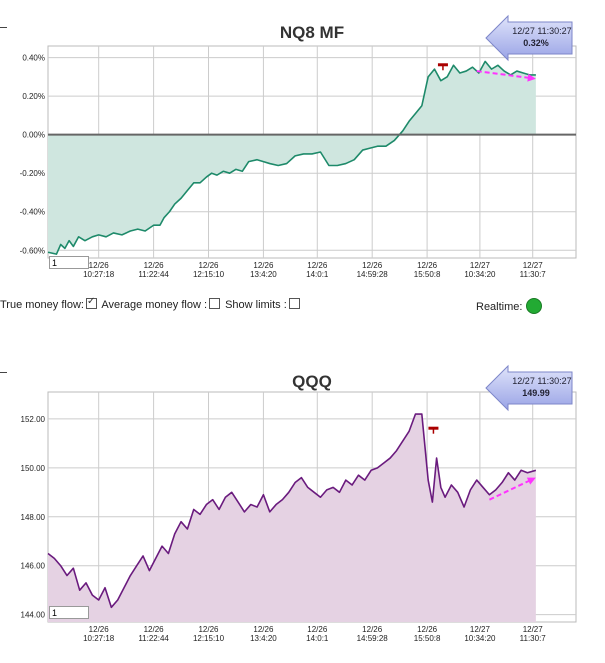 The width and height of the screenshot is (605, 663). I want to click on y-tick-label: -0.40%, so click(32, 212).